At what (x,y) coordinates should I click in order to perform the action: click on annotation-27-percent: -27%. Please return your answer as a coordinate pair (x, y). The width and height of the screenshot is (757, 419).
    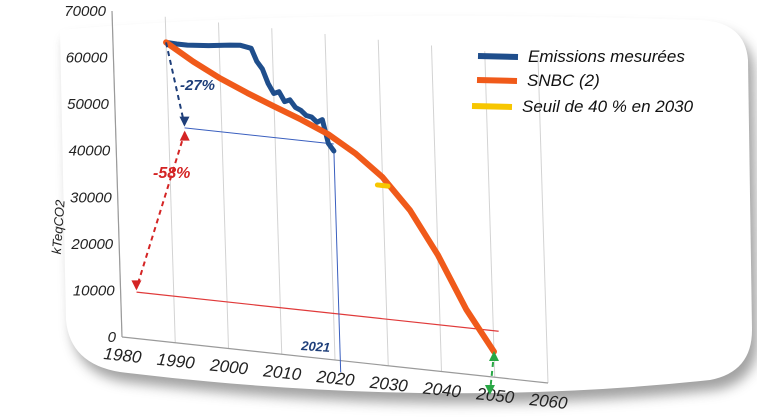
    Looking at the image, I should click on (197, 85).